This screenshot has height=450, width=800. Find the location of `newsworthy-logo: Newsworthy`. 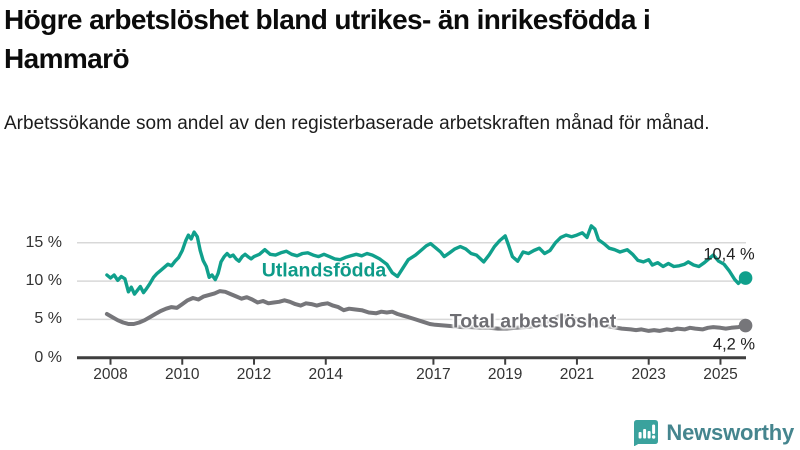

newsworthy-logo: Newsworthy is located at coordinates (713, 432).